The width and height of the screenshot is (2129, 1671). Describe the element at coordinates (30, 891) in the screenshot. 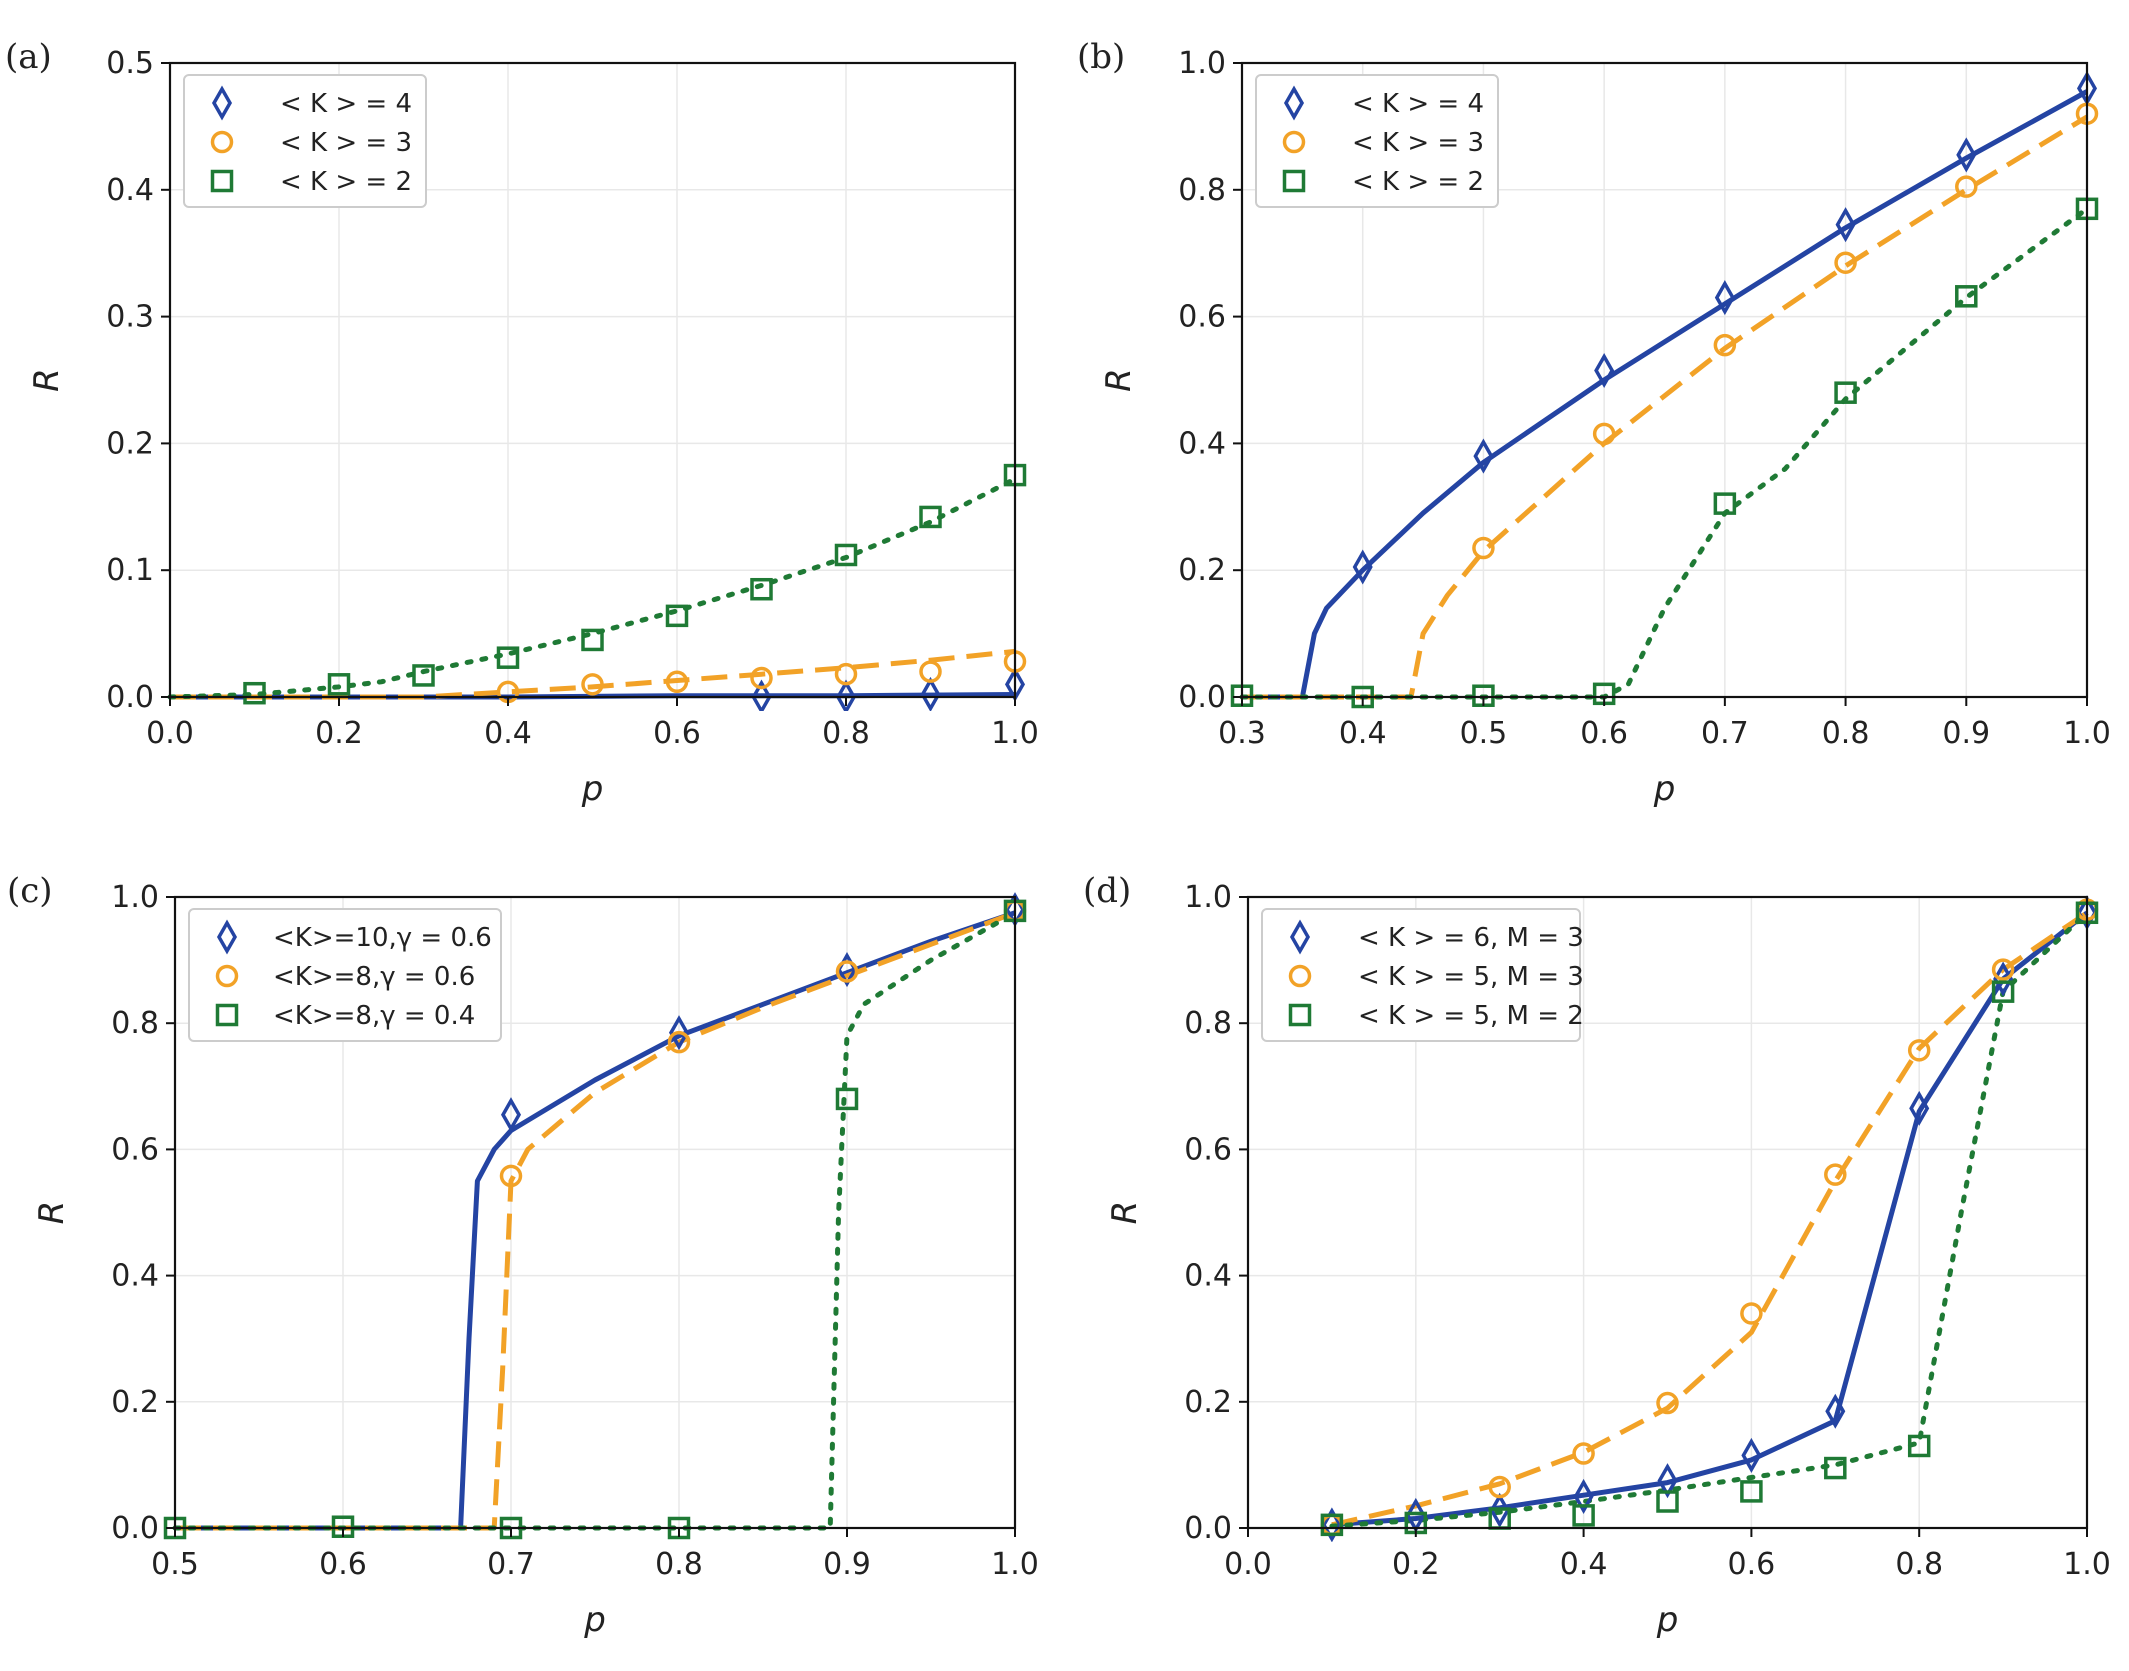

I see `panel-label: (c)` at that location.